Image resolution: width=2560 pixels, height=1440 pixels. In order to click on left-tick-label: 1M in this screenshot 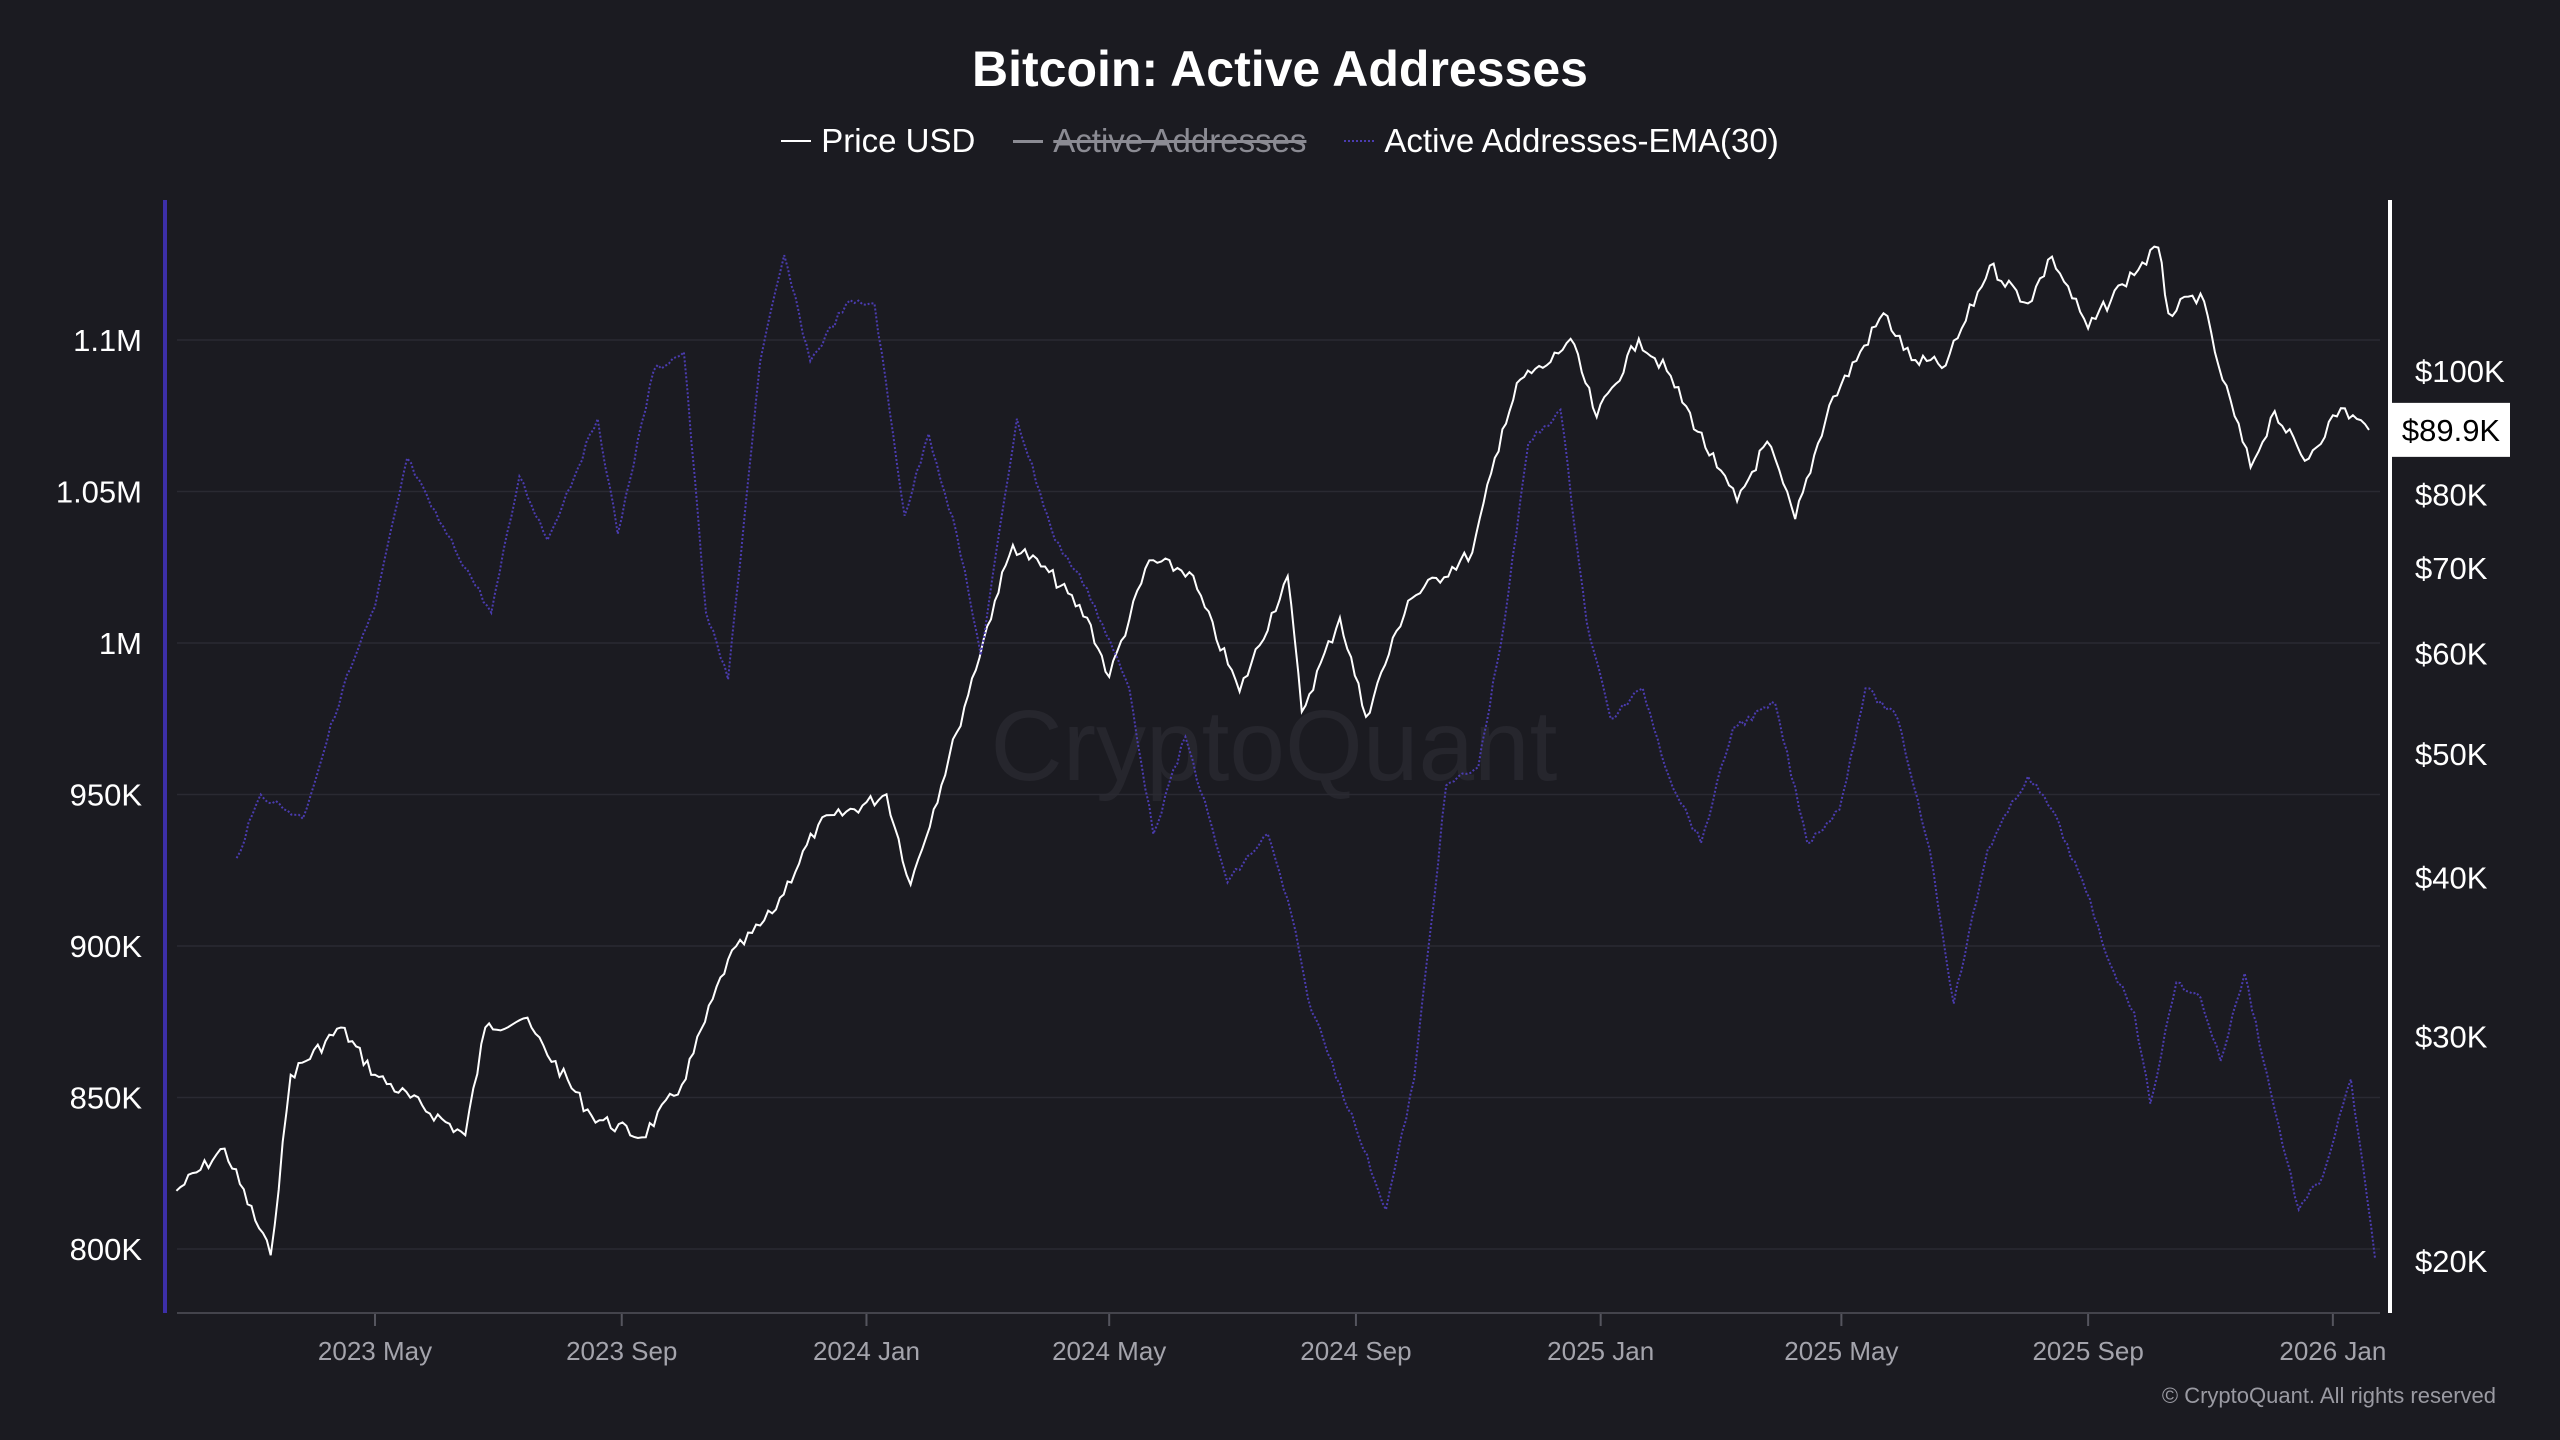, I will do `click(120, 643)`.